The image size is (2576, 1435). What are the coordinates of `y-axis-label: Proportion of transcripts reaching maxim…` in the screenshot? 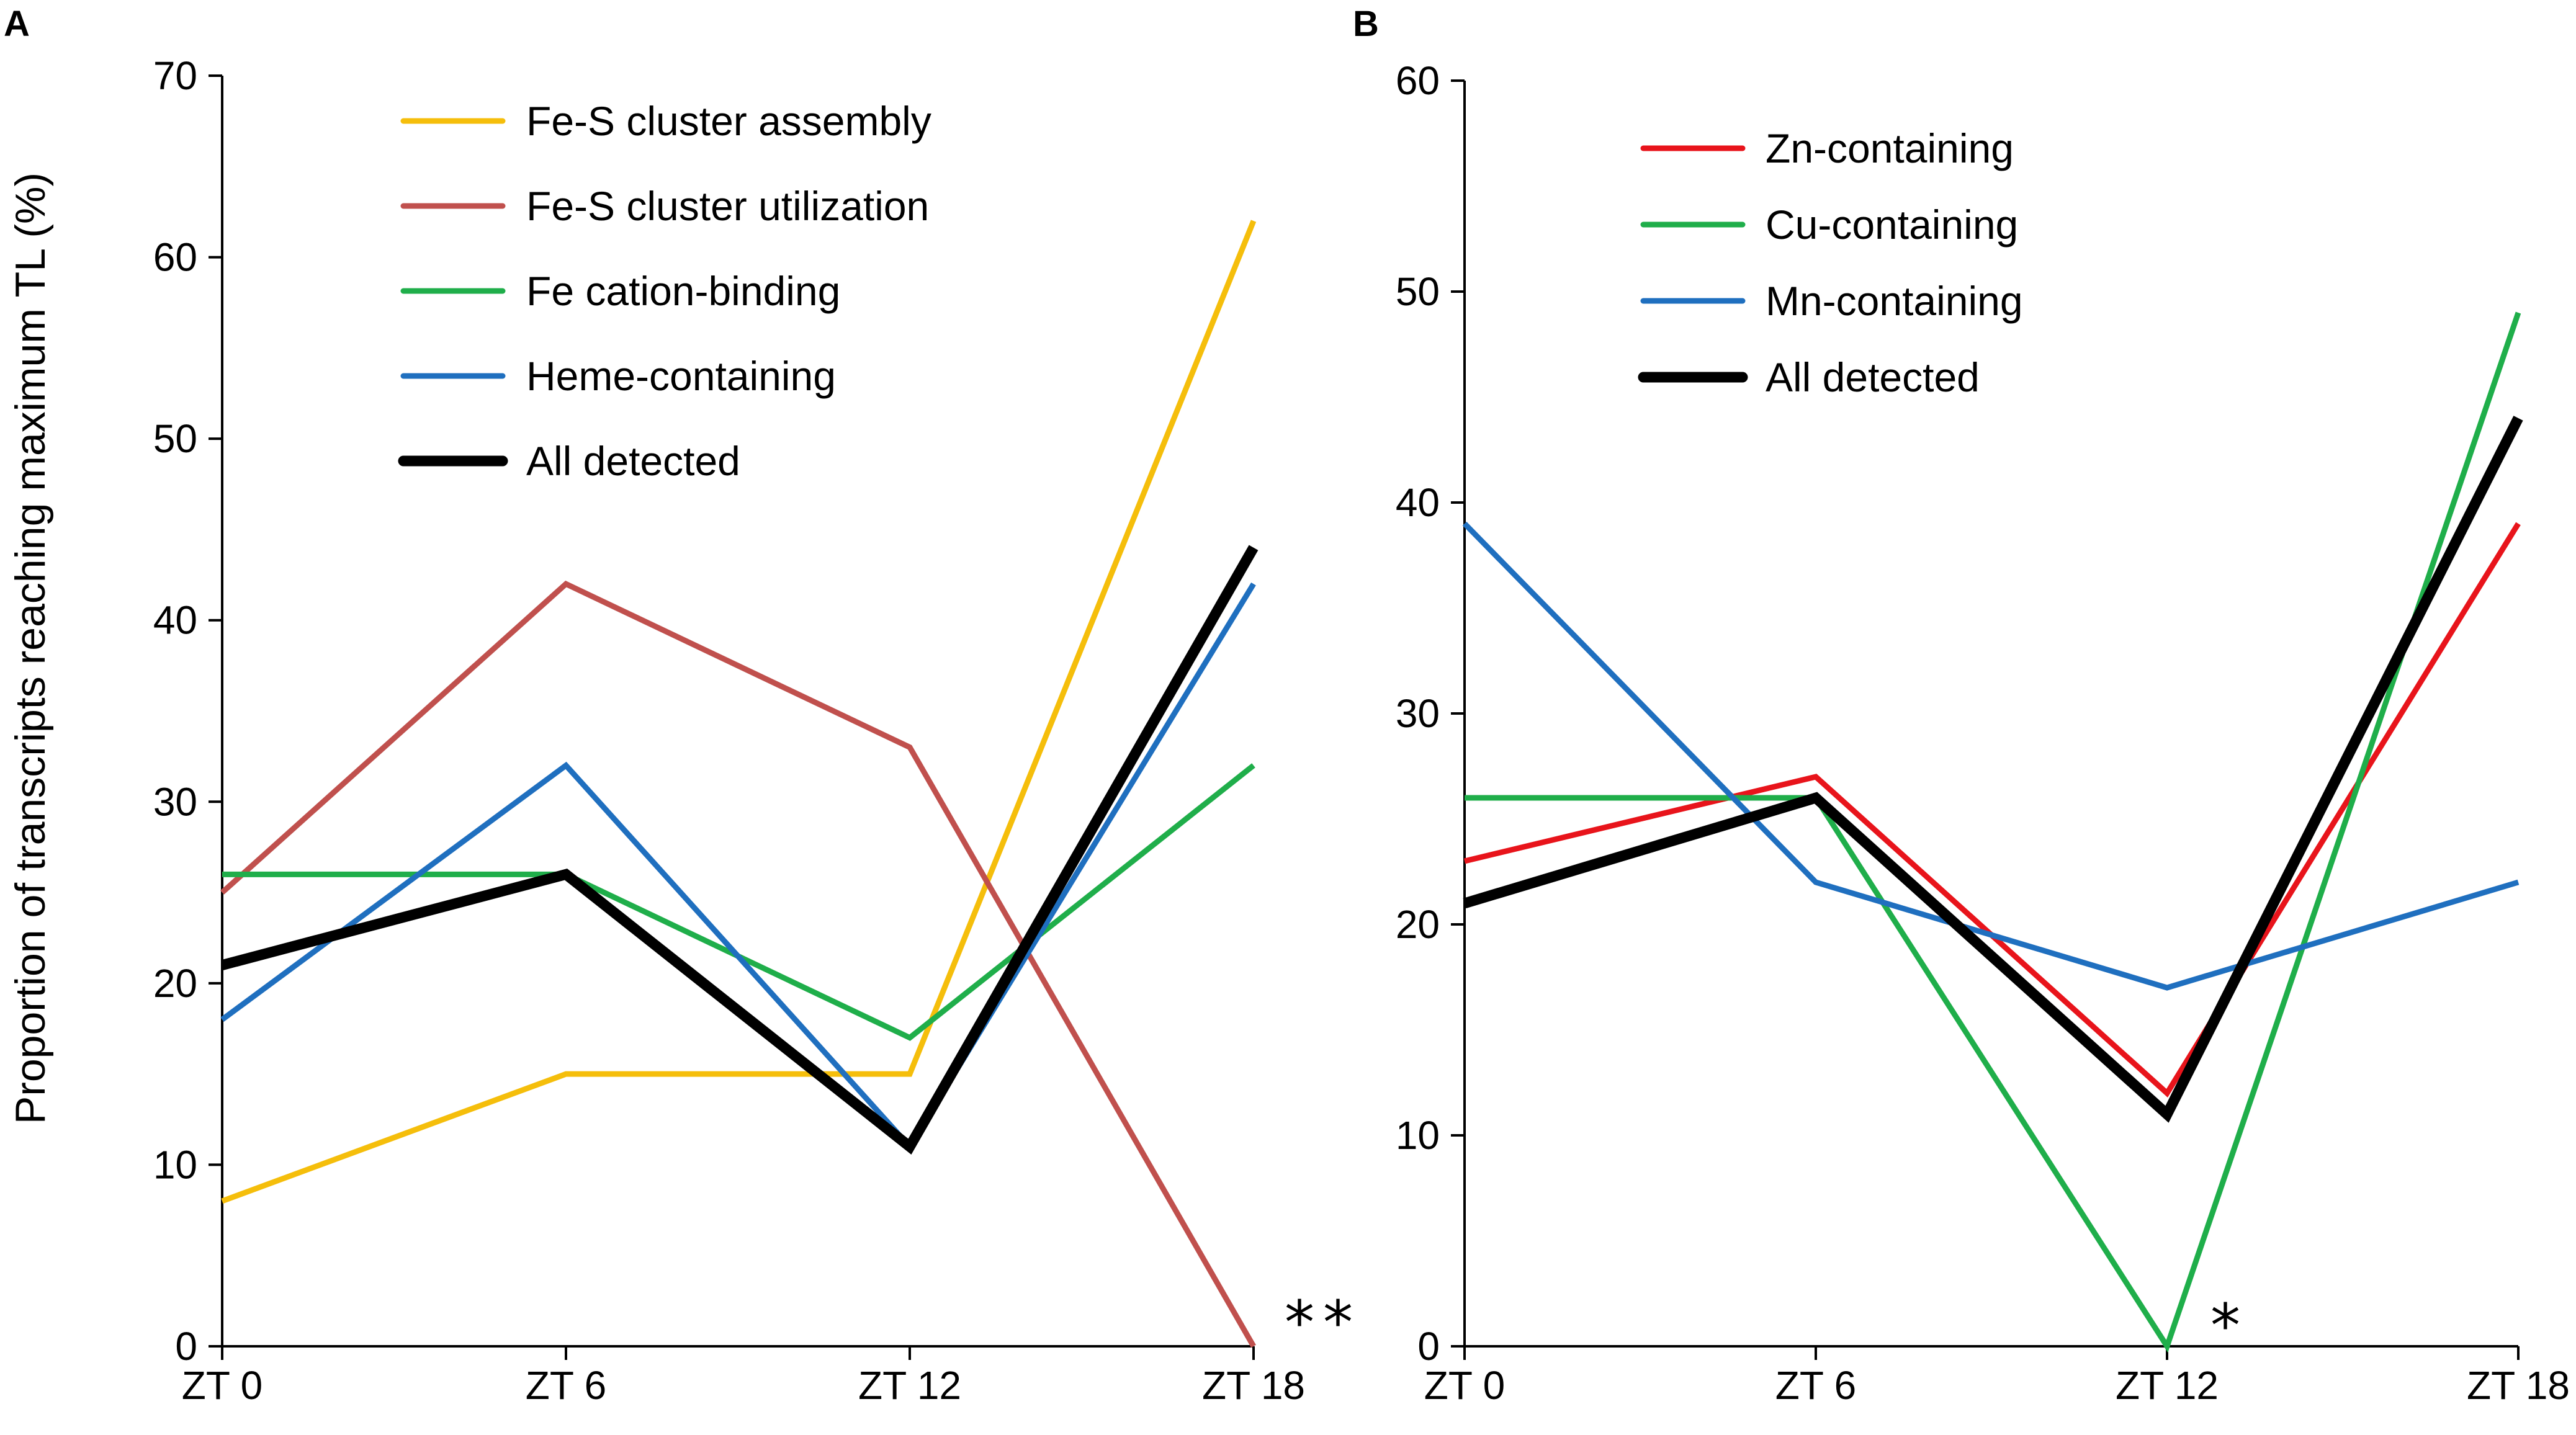 It's located at (31, 648).